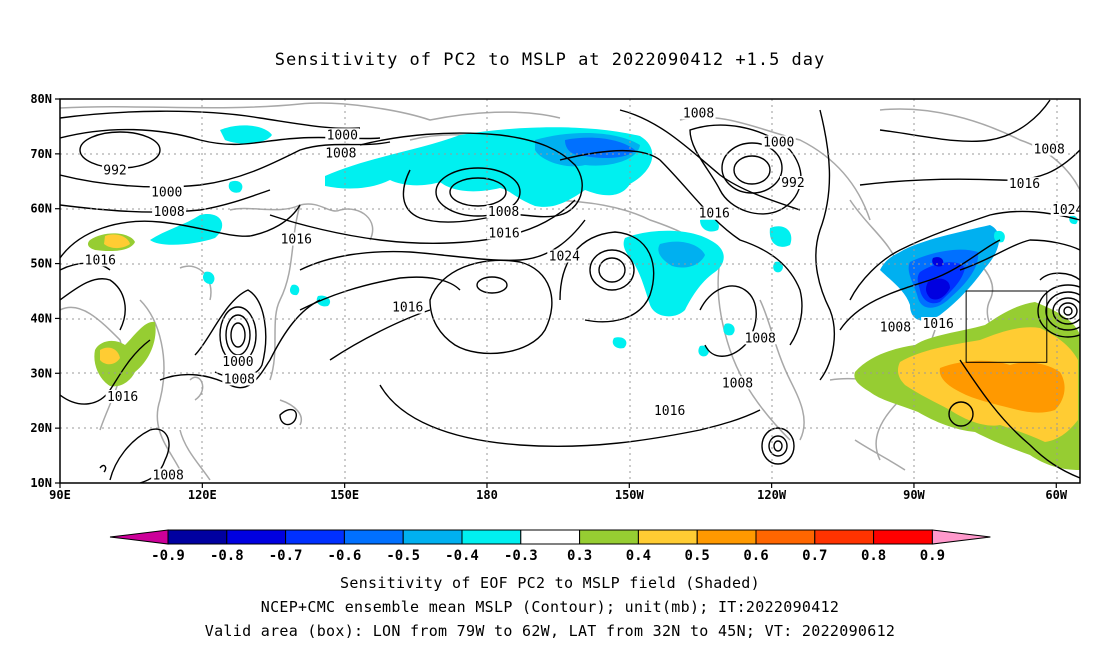  What do you see at coordinates (961, 537) in the screenshot?
I see `colorbar-right-arrow` at bounding box center [961, 537].